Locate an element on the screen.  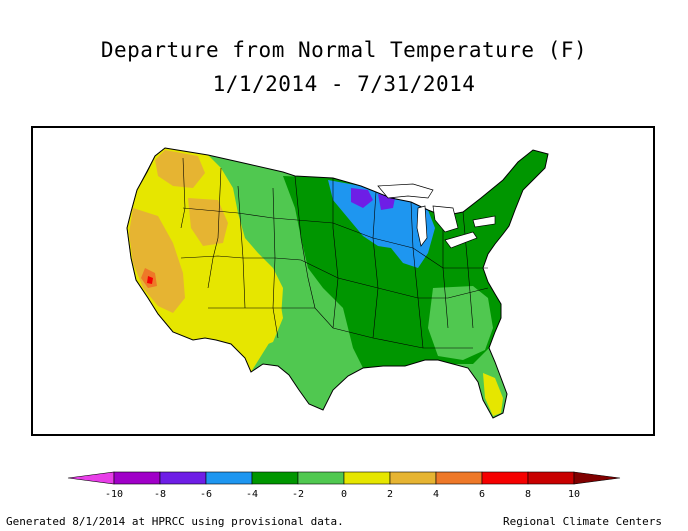
florida-warm-zone is located at coordinates (493, 394).